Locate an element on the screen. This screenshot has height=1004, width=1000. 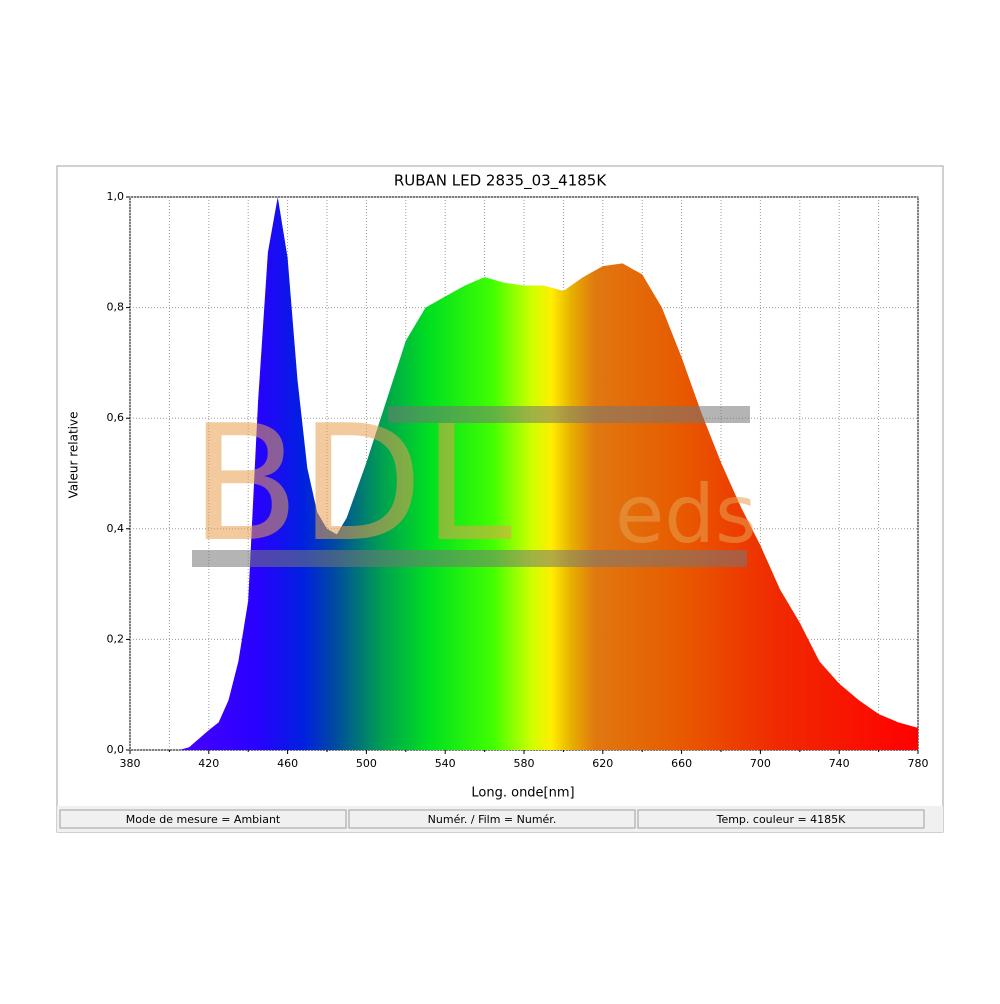
x-tick-label: 740 is located at coordinates (839, 763).